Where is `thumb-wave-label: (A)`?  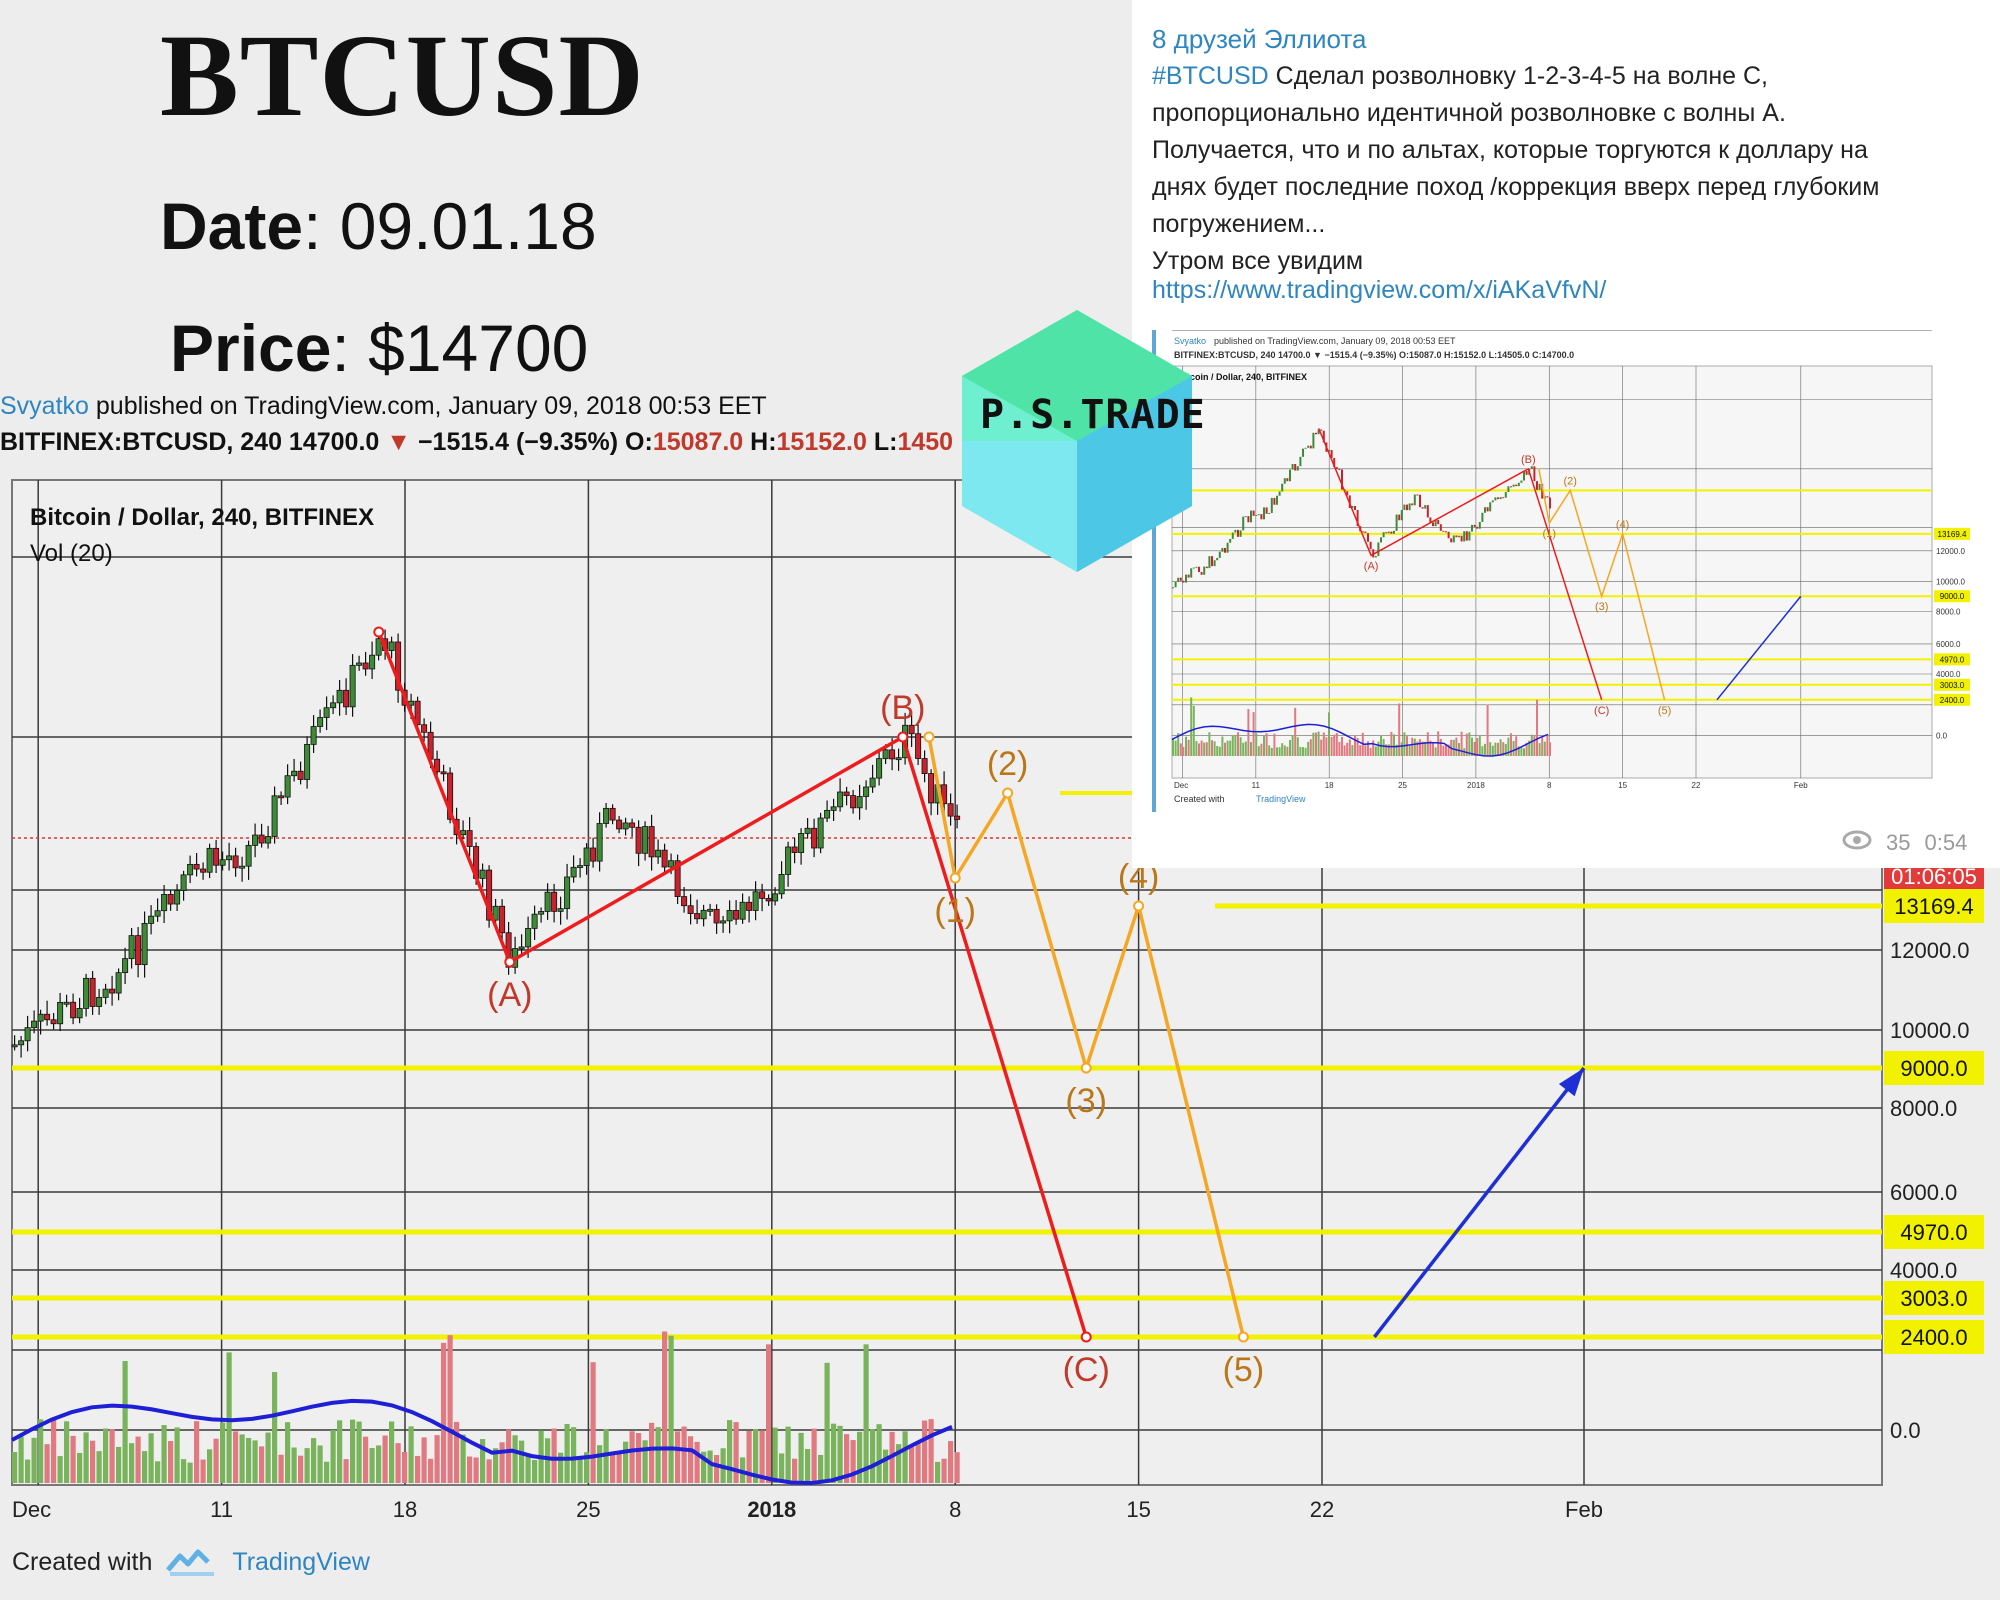
thumb-wave-label: (A) is located at coordinates (1371, 566).